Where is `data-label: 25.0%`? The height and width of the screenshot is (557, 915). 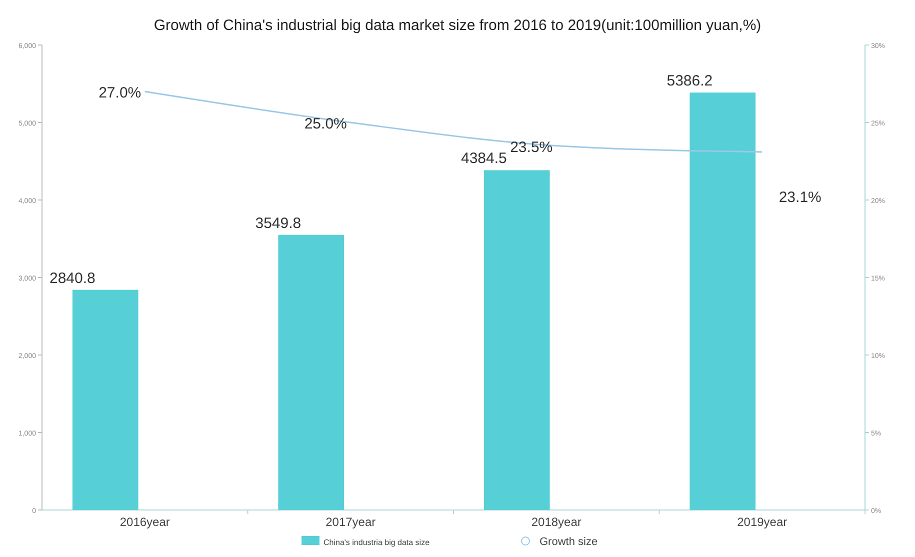 data-label: 25.0% is located at coordinates (325, 124).